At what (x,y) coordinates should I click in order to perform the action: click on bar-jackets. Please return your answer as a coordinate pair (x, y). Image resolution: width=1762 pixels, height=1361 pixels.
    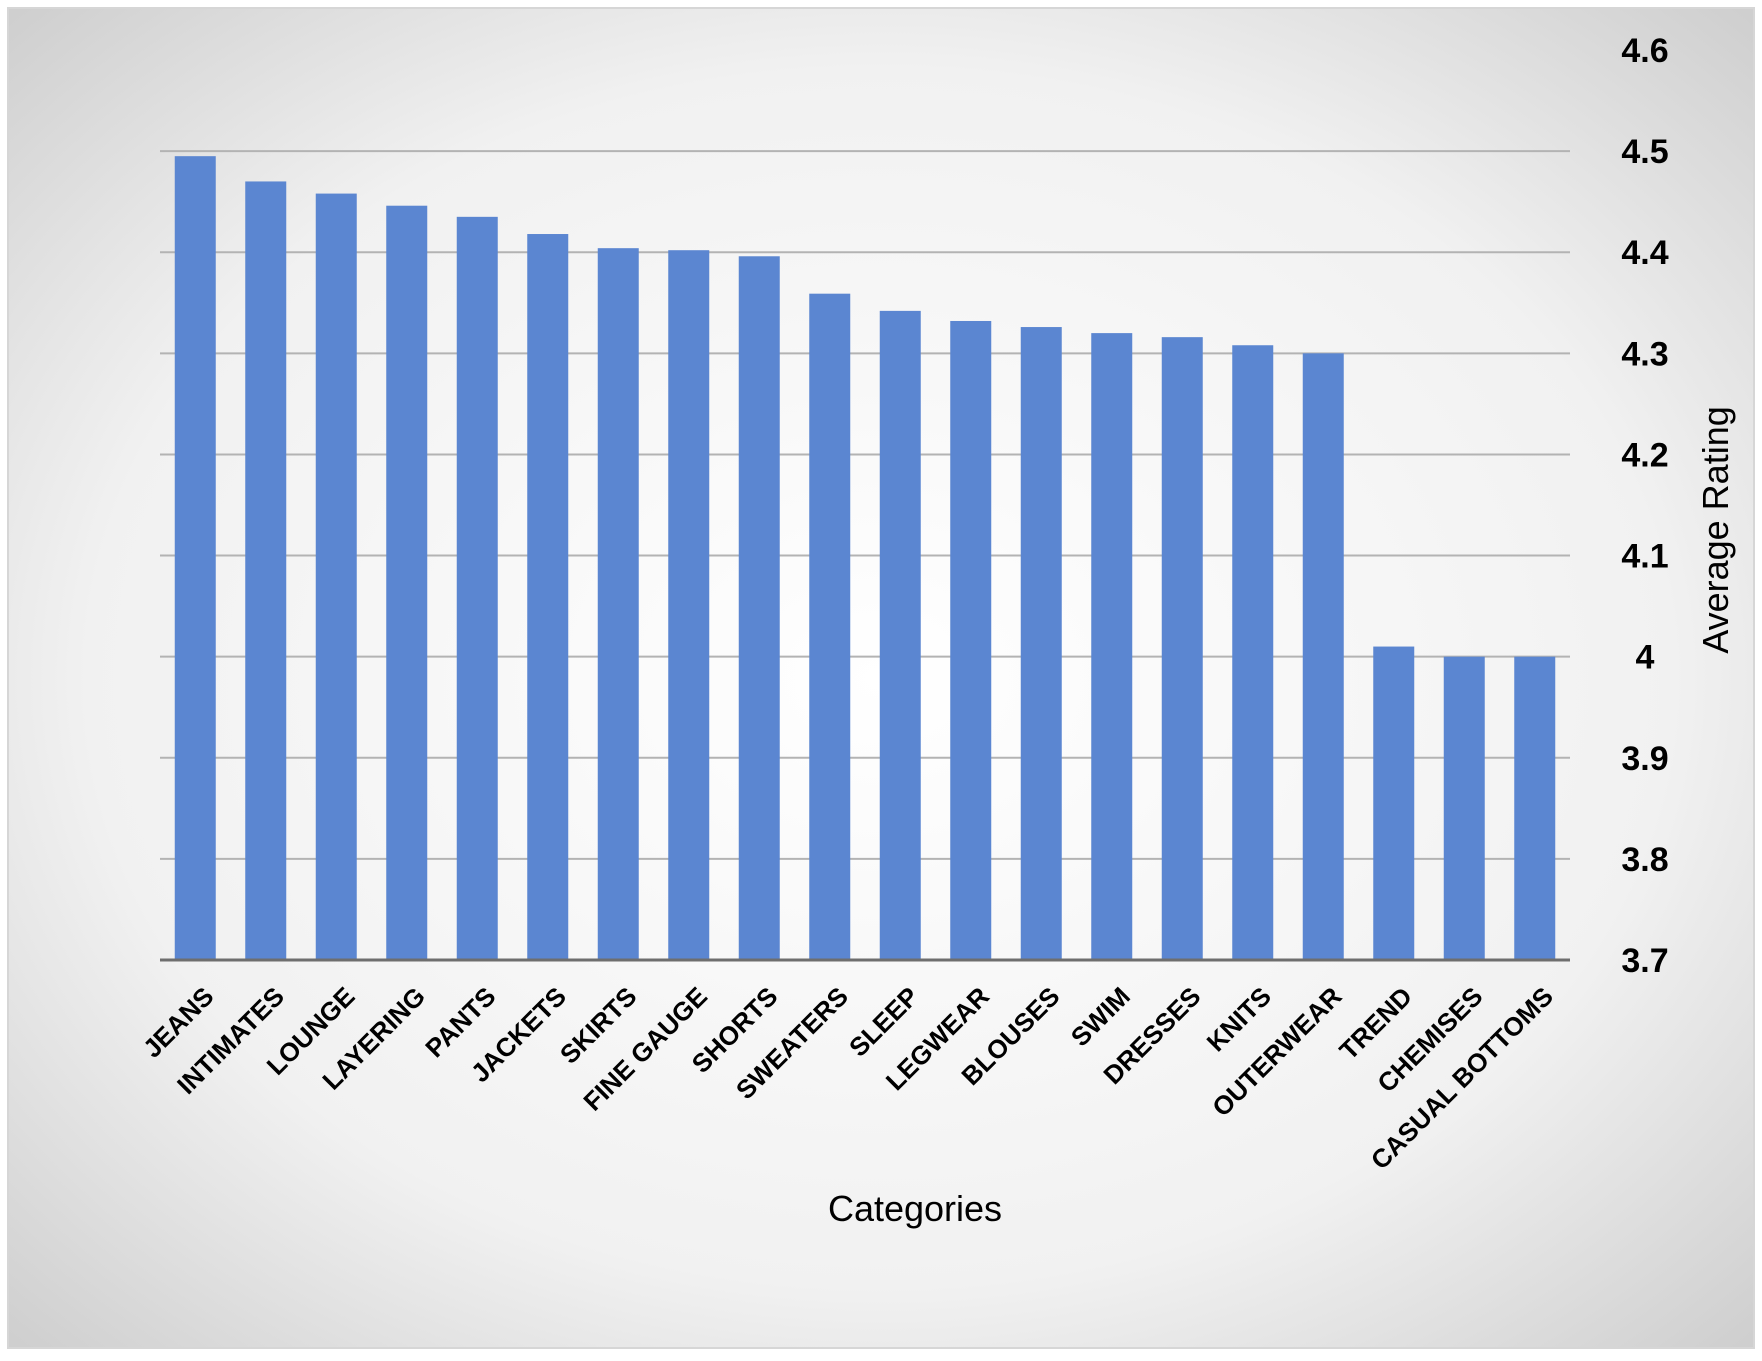
    Looking at the image, I should click on (548, 597).